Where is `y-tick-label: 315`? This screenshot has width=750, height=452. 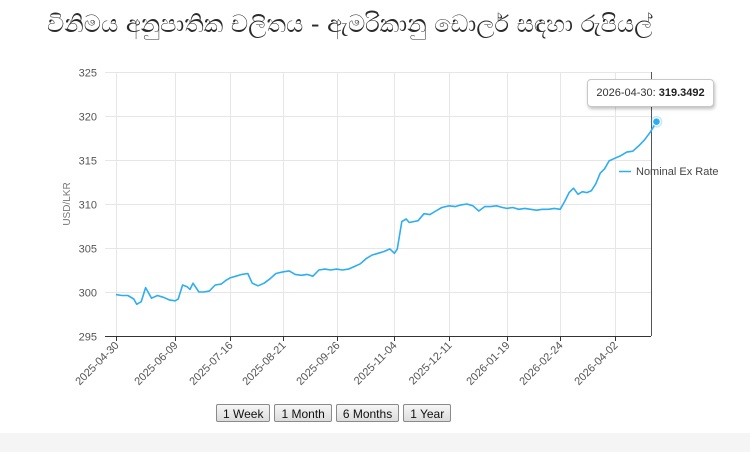 y-tick-label: 315 is located at coordinates (88, 162).